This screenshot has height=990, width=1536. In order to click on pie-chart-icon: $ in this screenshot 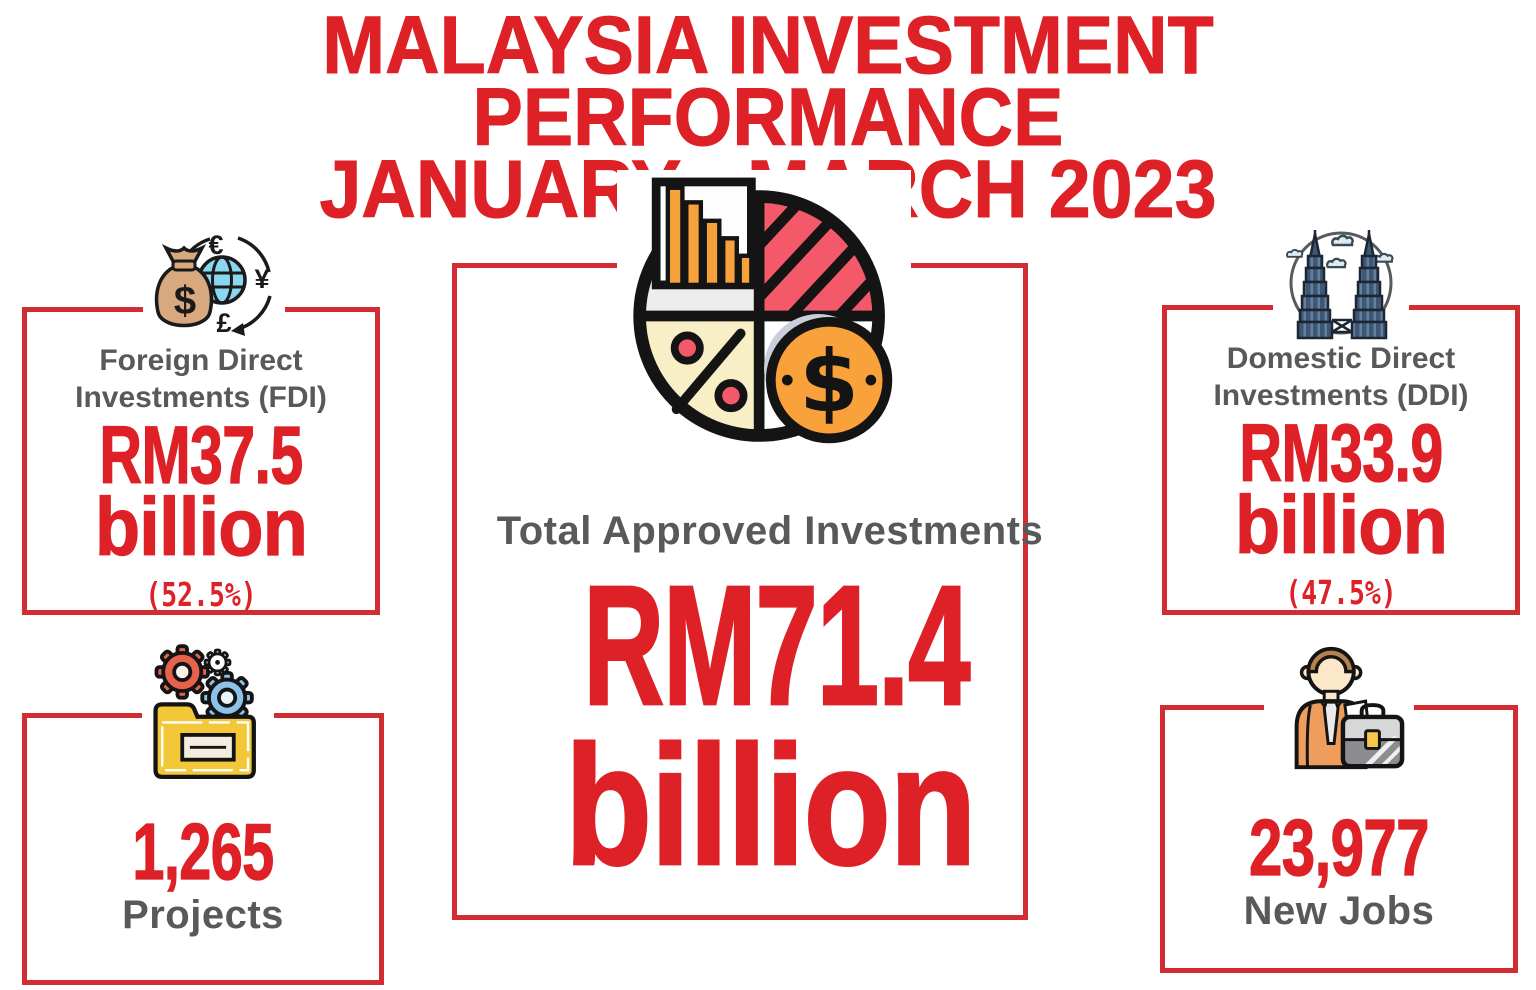, I will do `click(764, 316)`.